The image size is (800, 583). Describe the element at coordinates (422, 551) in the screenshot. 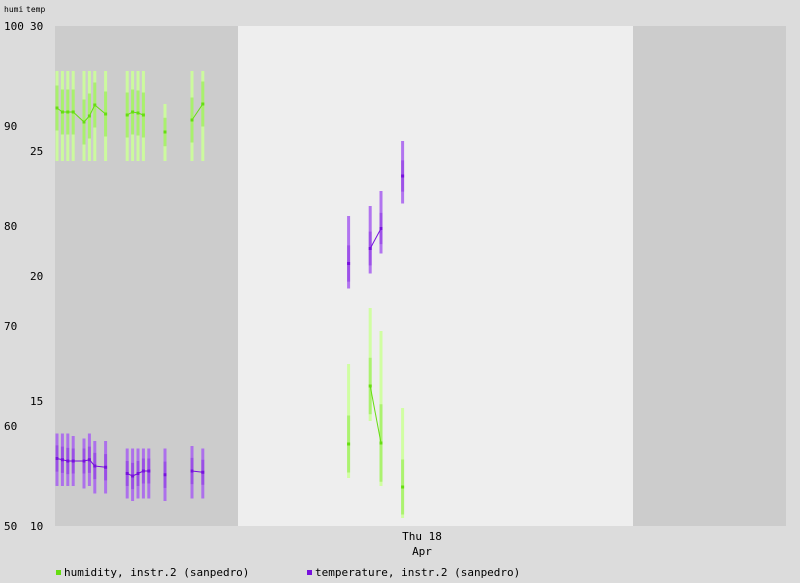

I see `x-tick-label-month: Apr` at that location.